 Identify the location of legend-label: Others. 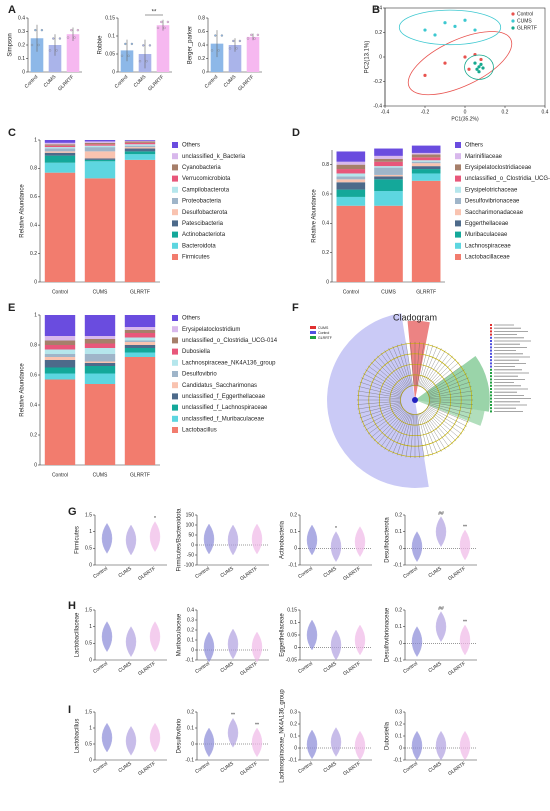
(191, 146).